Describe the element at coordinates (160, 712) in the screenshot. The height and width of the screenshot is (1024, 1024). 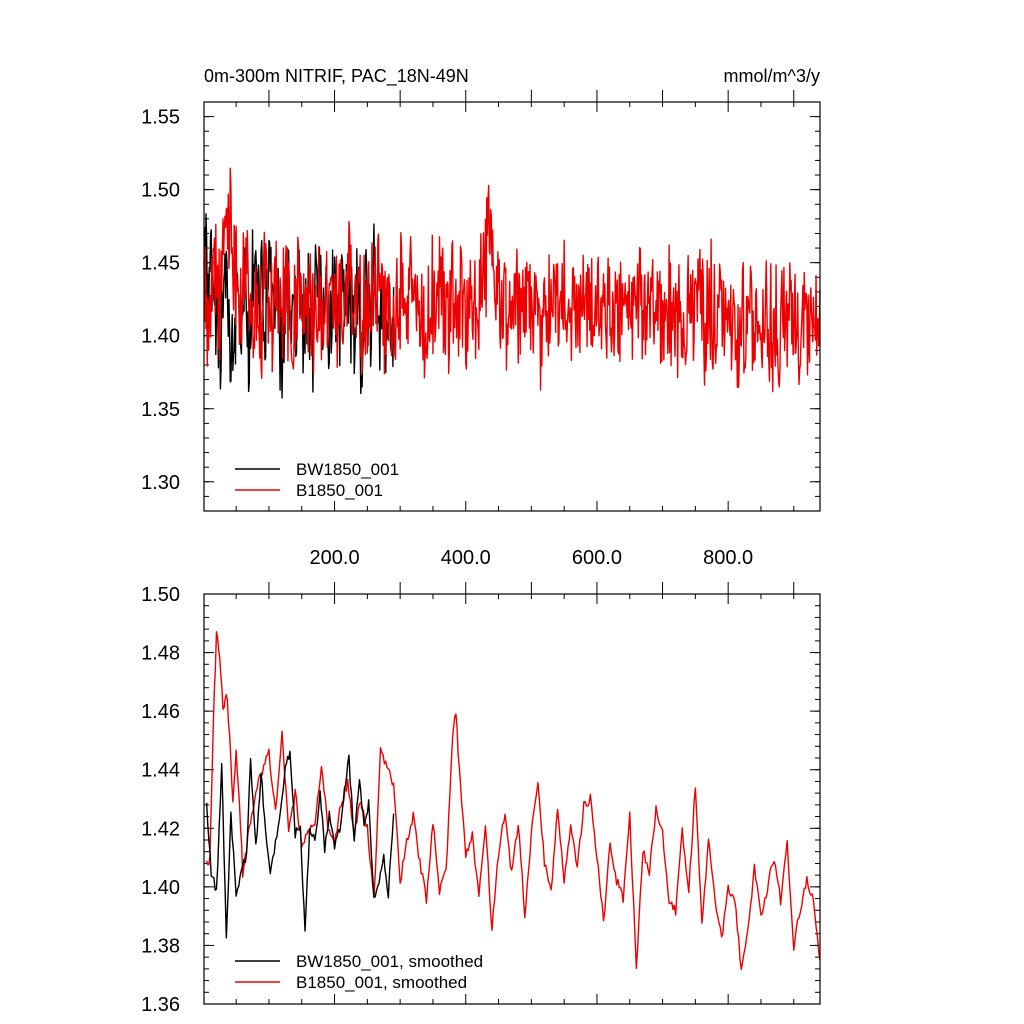
I see `bottom-y-tick-label: 1.46` at that location.